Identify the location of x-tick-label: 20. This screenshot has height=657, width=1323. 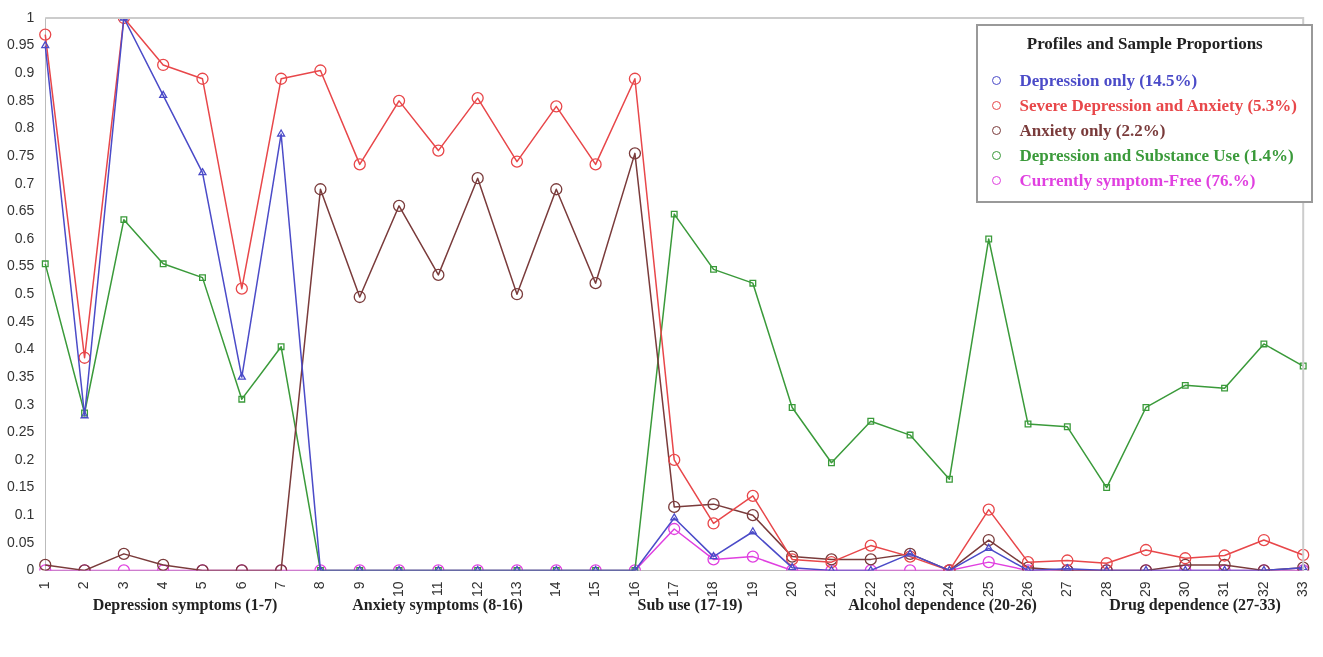
(791, 589).